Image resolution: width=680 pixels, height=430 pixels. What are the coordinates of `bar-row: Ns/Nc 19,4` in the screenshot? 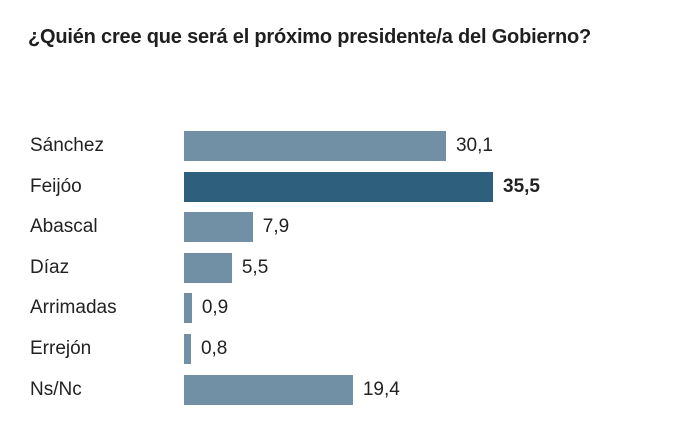 It's located at (340, 389).